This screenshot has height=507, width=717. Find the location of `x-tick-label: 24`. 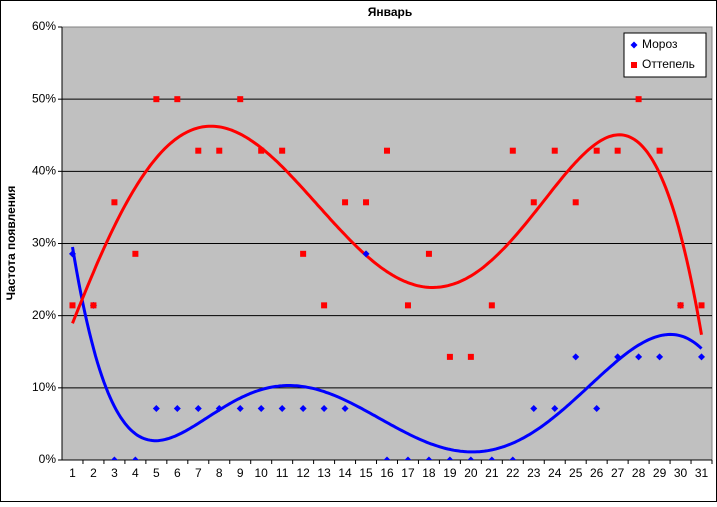

x-tick-label: 24 is located at coordinates (555, 473).